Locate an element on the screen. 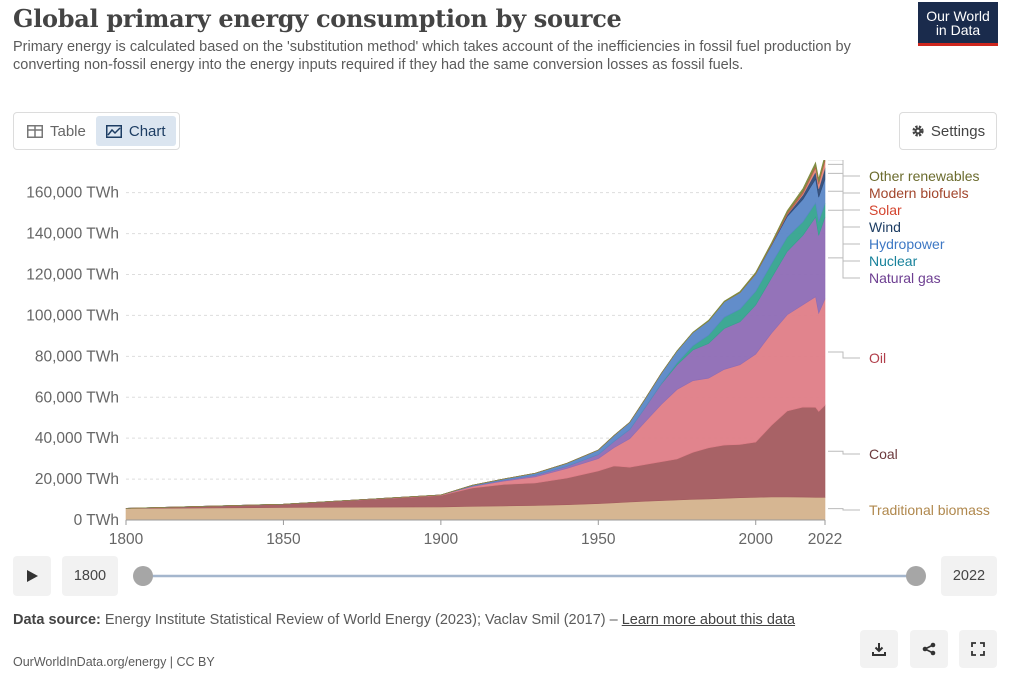 The image size is (1024, 687). y-tick-label: 120,000 TWh is located at coordinates (72, 275).